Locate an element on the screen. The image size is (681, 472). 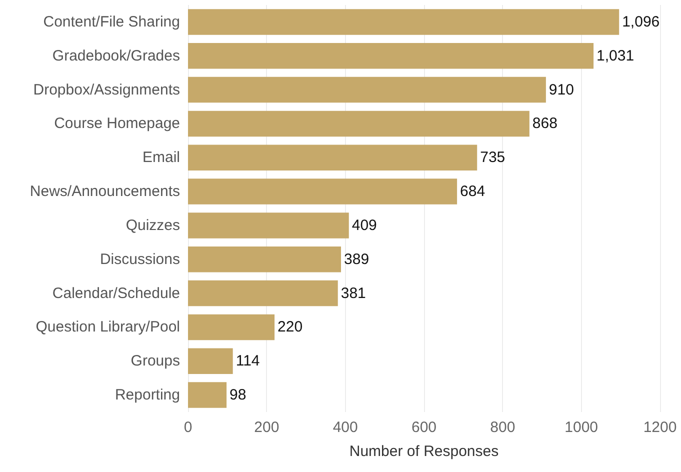
y-tick-label: Quizzes is located at coordinates (153, 225).